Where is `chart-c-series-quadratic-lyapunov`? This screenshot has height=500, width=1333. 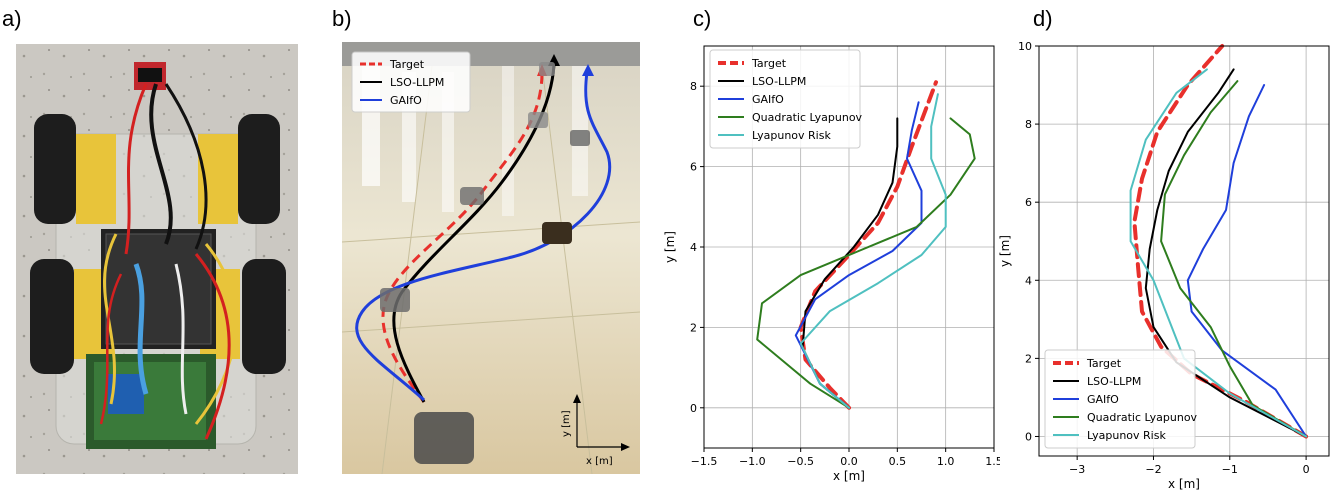 chart-c-series-quadratic-lyapunov is located at coordinates (866, 263).